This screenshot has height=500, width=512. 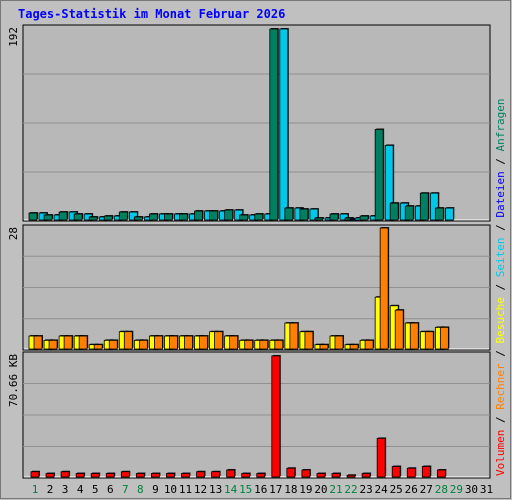 What do you see at coordinates (305, 489) in the screenshot?
I see `x-tick-label-day-19: 19` at bounding box center [305, 489].